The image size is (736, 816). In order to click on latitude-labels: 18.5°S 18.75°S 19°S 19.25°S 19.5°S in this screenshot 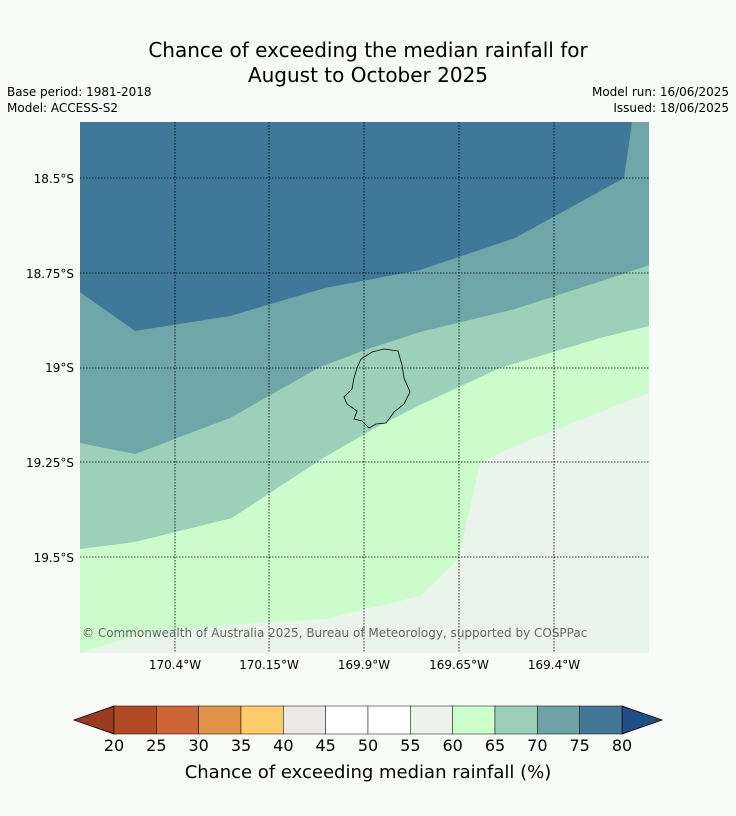, I will do `click(50, 368)`.